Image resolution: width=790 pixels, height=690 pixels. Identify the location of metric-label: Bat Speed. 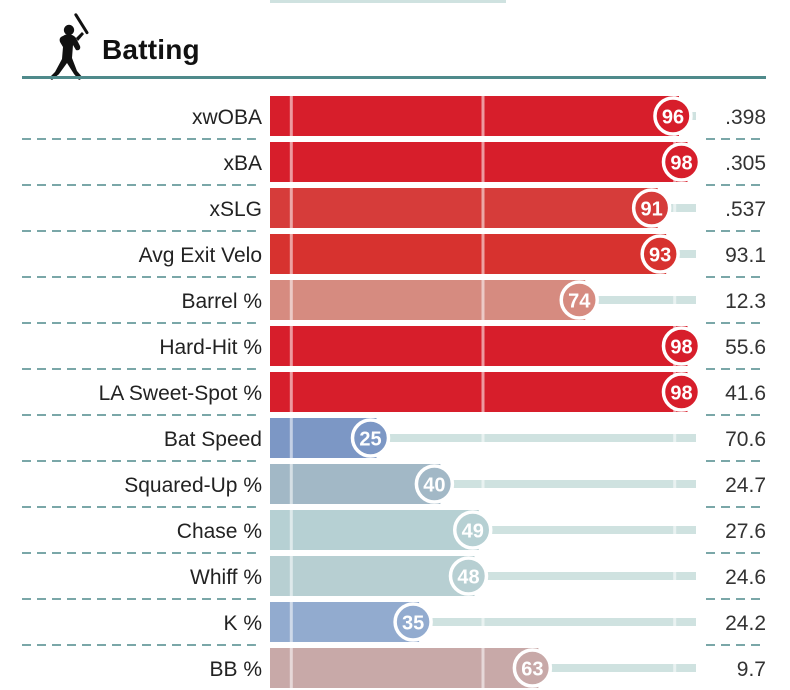
(213, 439).